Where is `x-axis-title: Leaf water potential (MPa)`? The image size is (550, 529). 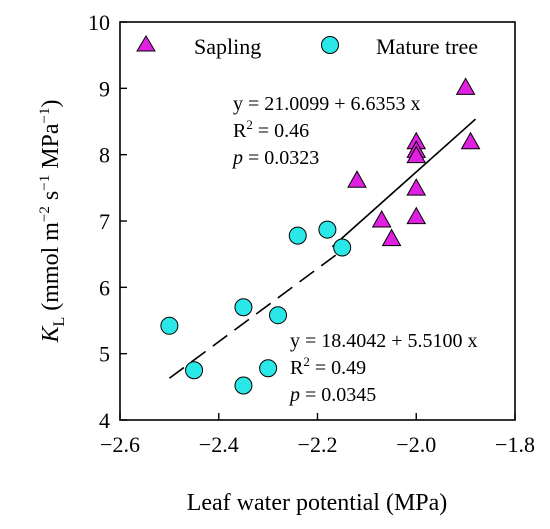 x-axis-title: Leaf water potential (MPa) is located at coordinates (317, 503).